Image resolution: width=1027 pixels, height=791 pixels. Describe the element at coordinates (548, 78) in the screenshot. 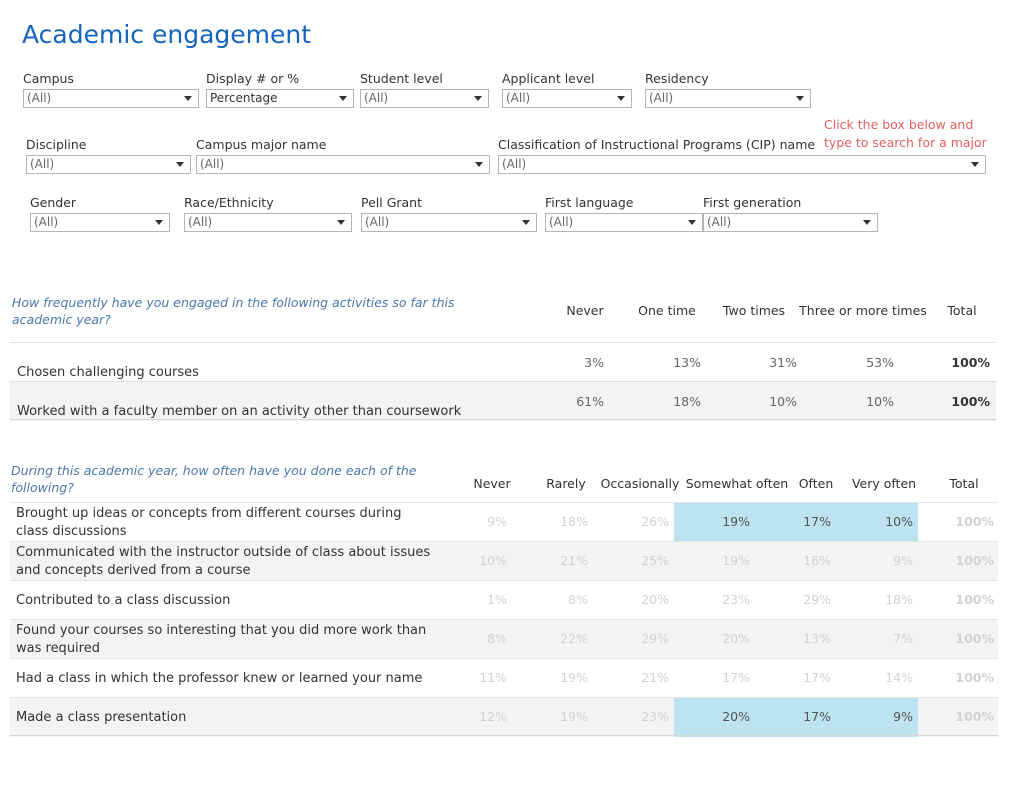

I see `filter-label: Applicant level` at that location.